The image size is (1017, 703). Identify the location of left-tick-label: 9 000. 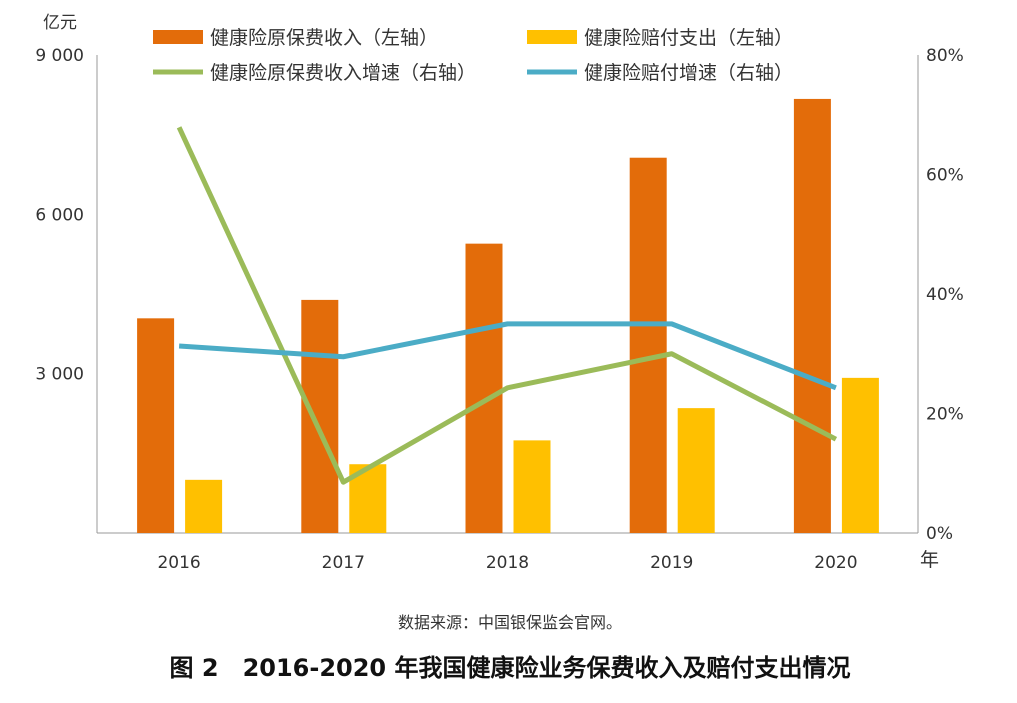
(59, 56).